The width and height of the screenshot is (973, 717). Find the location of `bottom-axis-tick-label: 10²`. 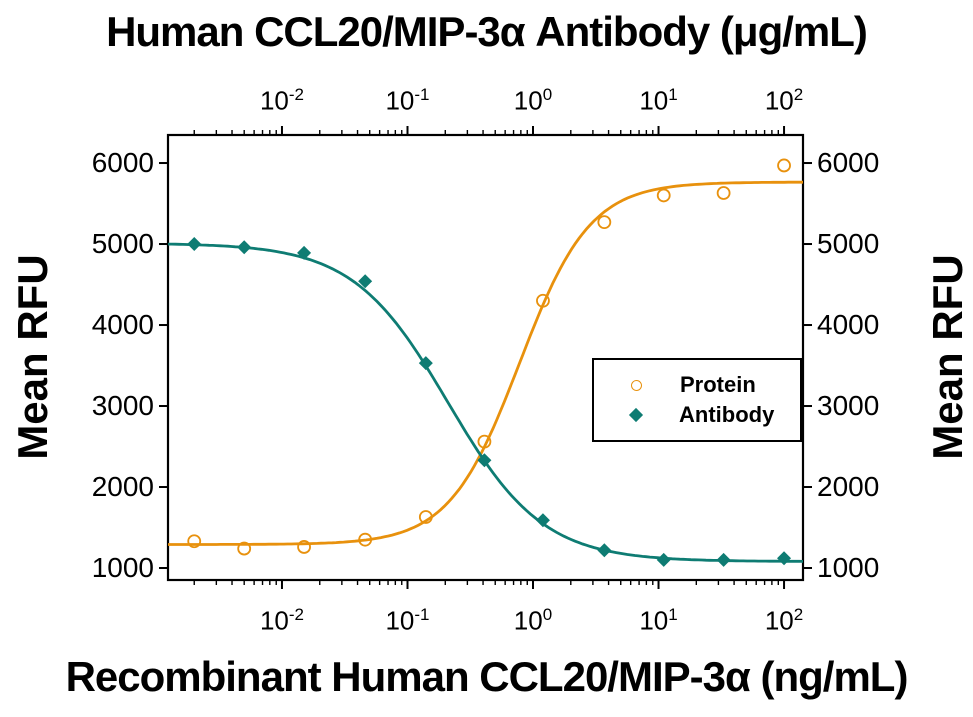

bottom-axis-tick-label: 10² is located at coordinates (784, 620).